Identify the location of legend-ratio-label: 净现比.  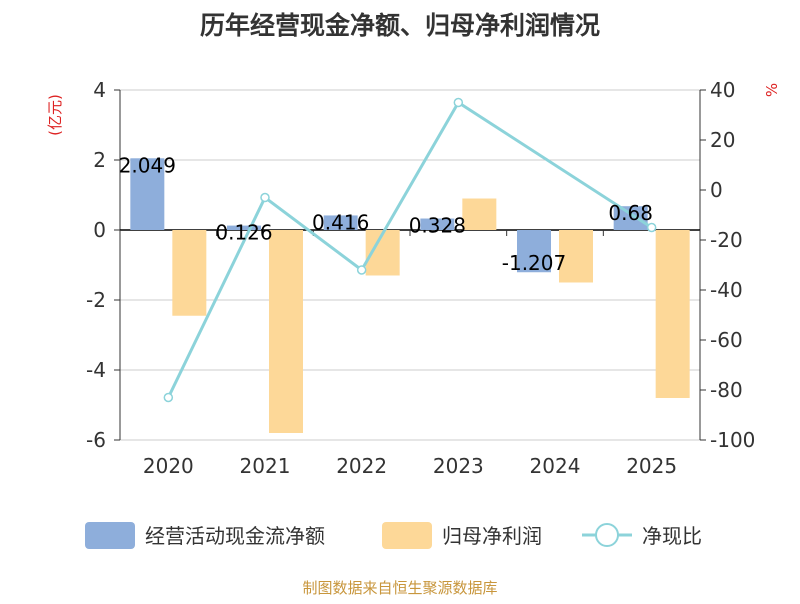
(672, 536).